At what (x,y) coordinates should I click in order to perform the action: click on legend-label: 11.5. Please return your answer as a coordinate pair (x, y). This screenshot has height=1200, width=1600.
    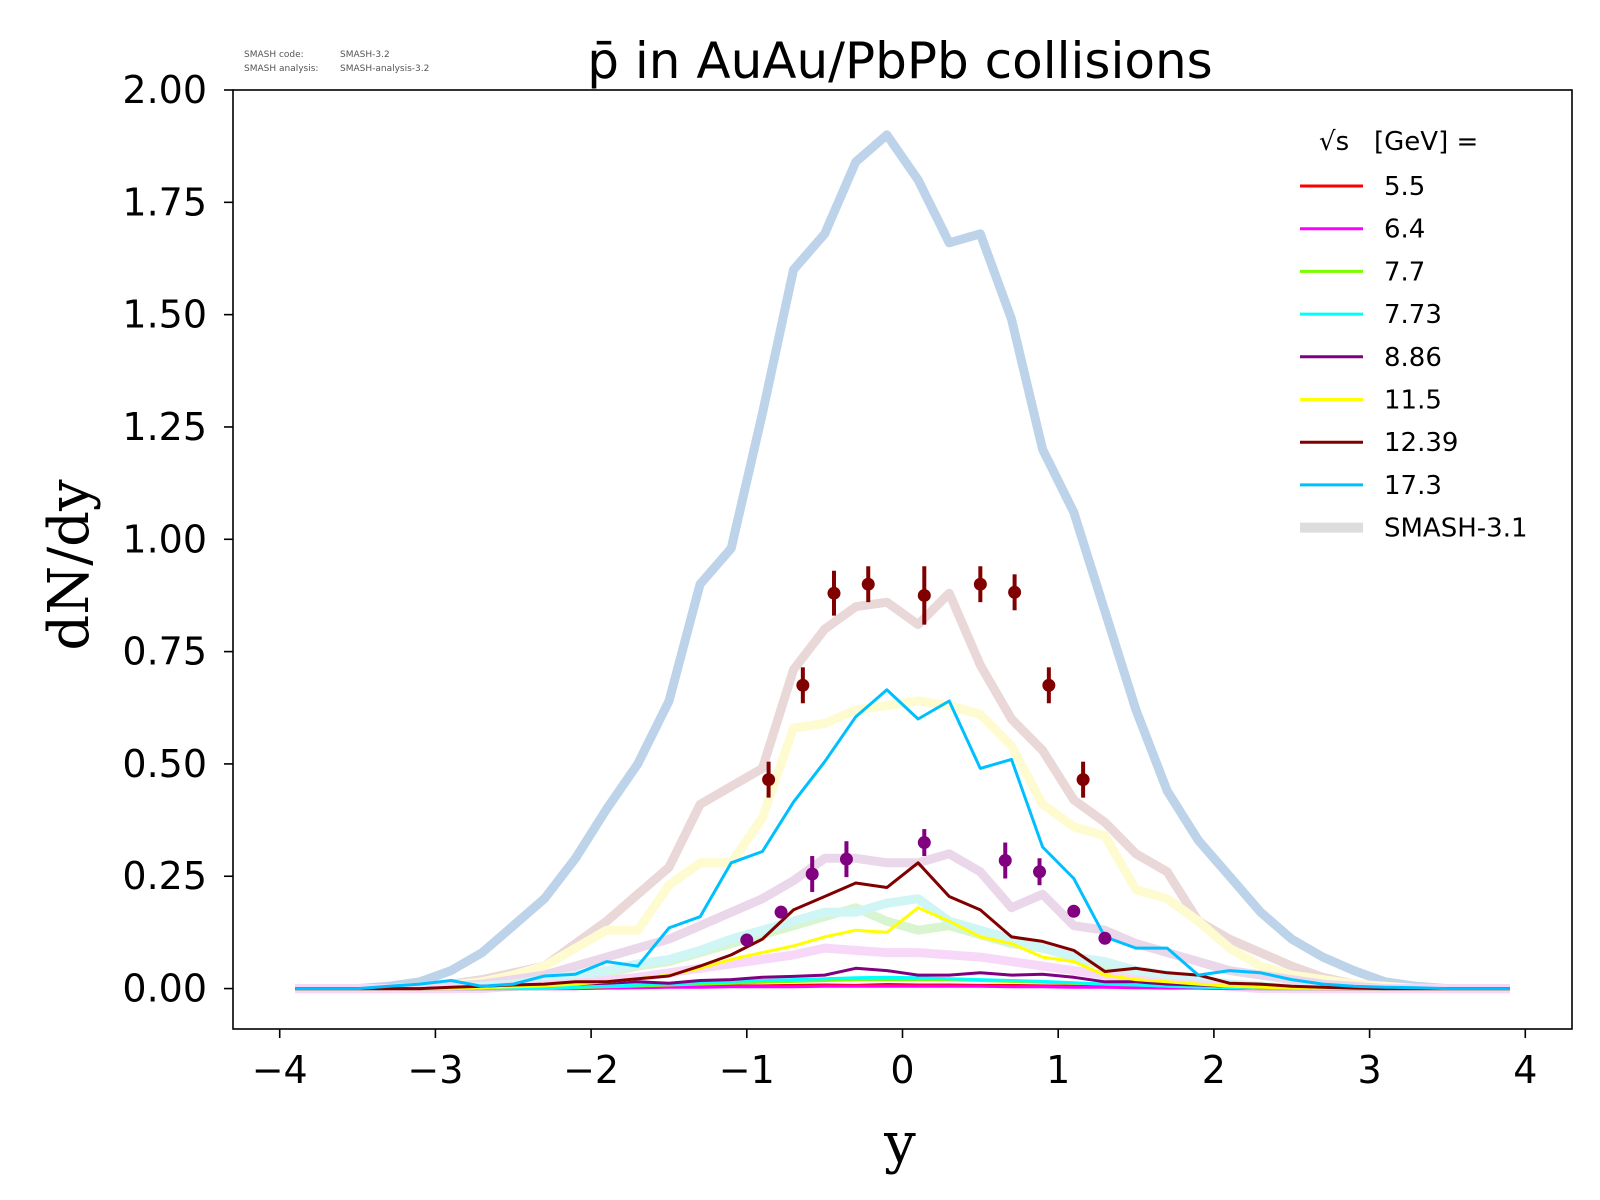
    Looking at the image, I should click on (1413, 401).